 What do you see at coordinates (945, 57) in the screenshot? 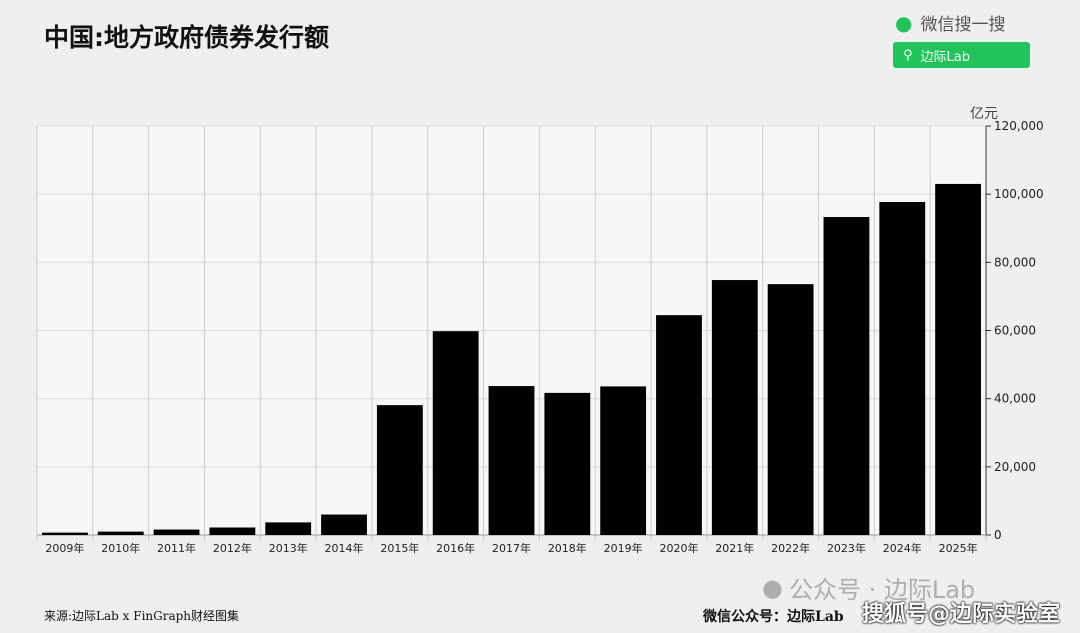
I see `wechat-search-button-label: 边际Lab` at bounding box center [945, 57].